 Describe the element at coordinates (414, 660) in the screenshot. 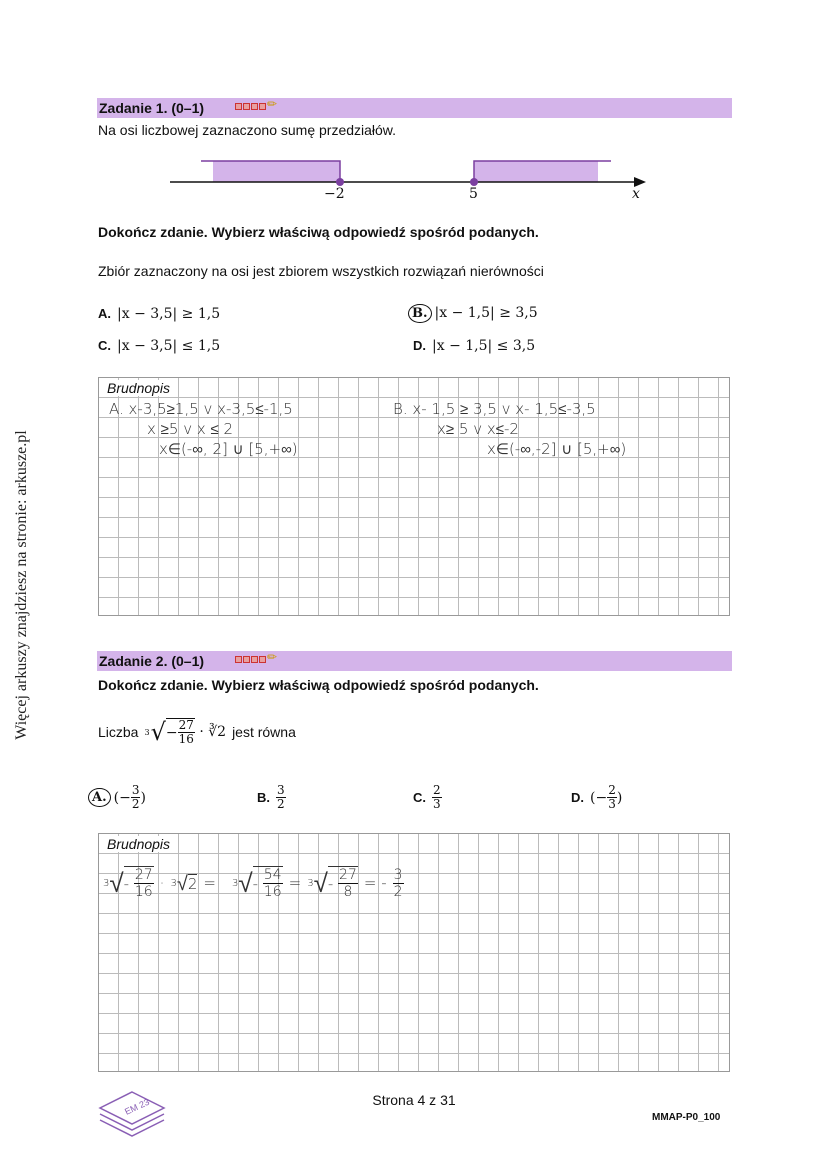

I see `task2-header: Zadanie 2. (0–1) ✏` at that location.